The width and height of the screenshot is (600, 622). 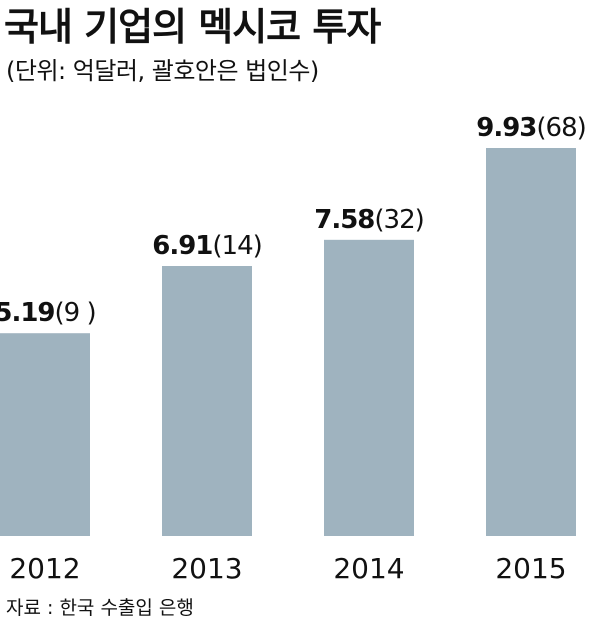 I want to click on value-label-2014: 7.58(32), so click(x=369, y=220).